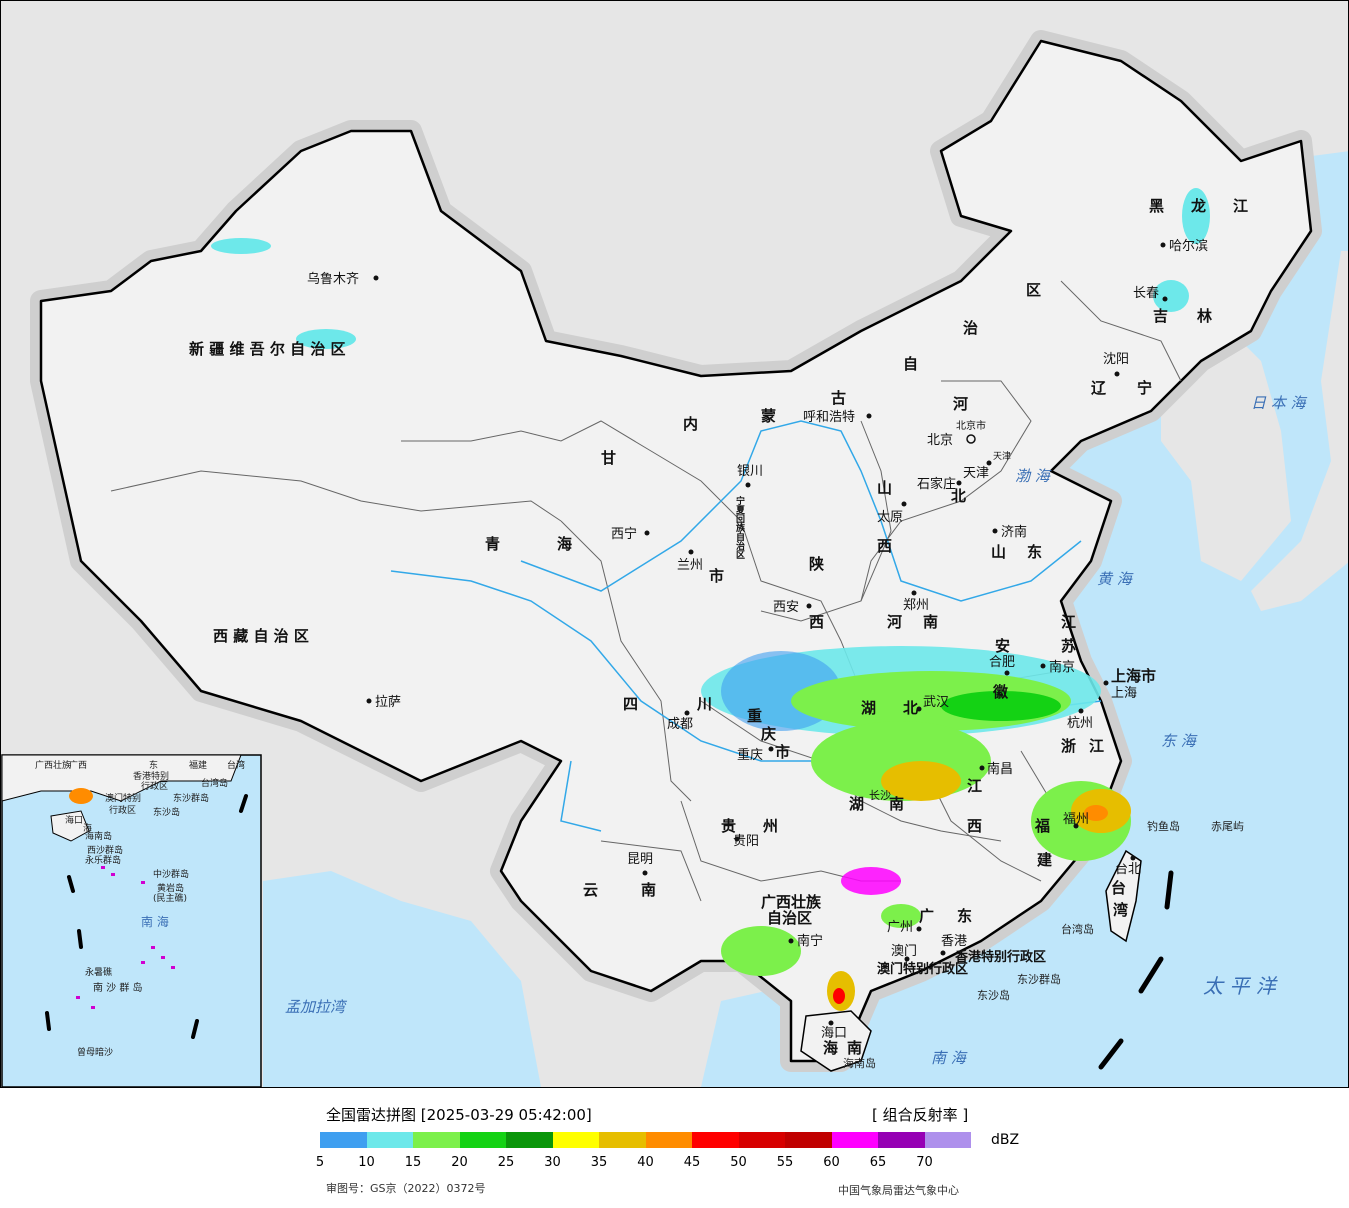 Image resolution: width=1349 pixels, height=1208 pixels. Describe the element at coordinates (1156, 206) in the screenshot. I see `label-heilongjiang-1: 黑` at that location.